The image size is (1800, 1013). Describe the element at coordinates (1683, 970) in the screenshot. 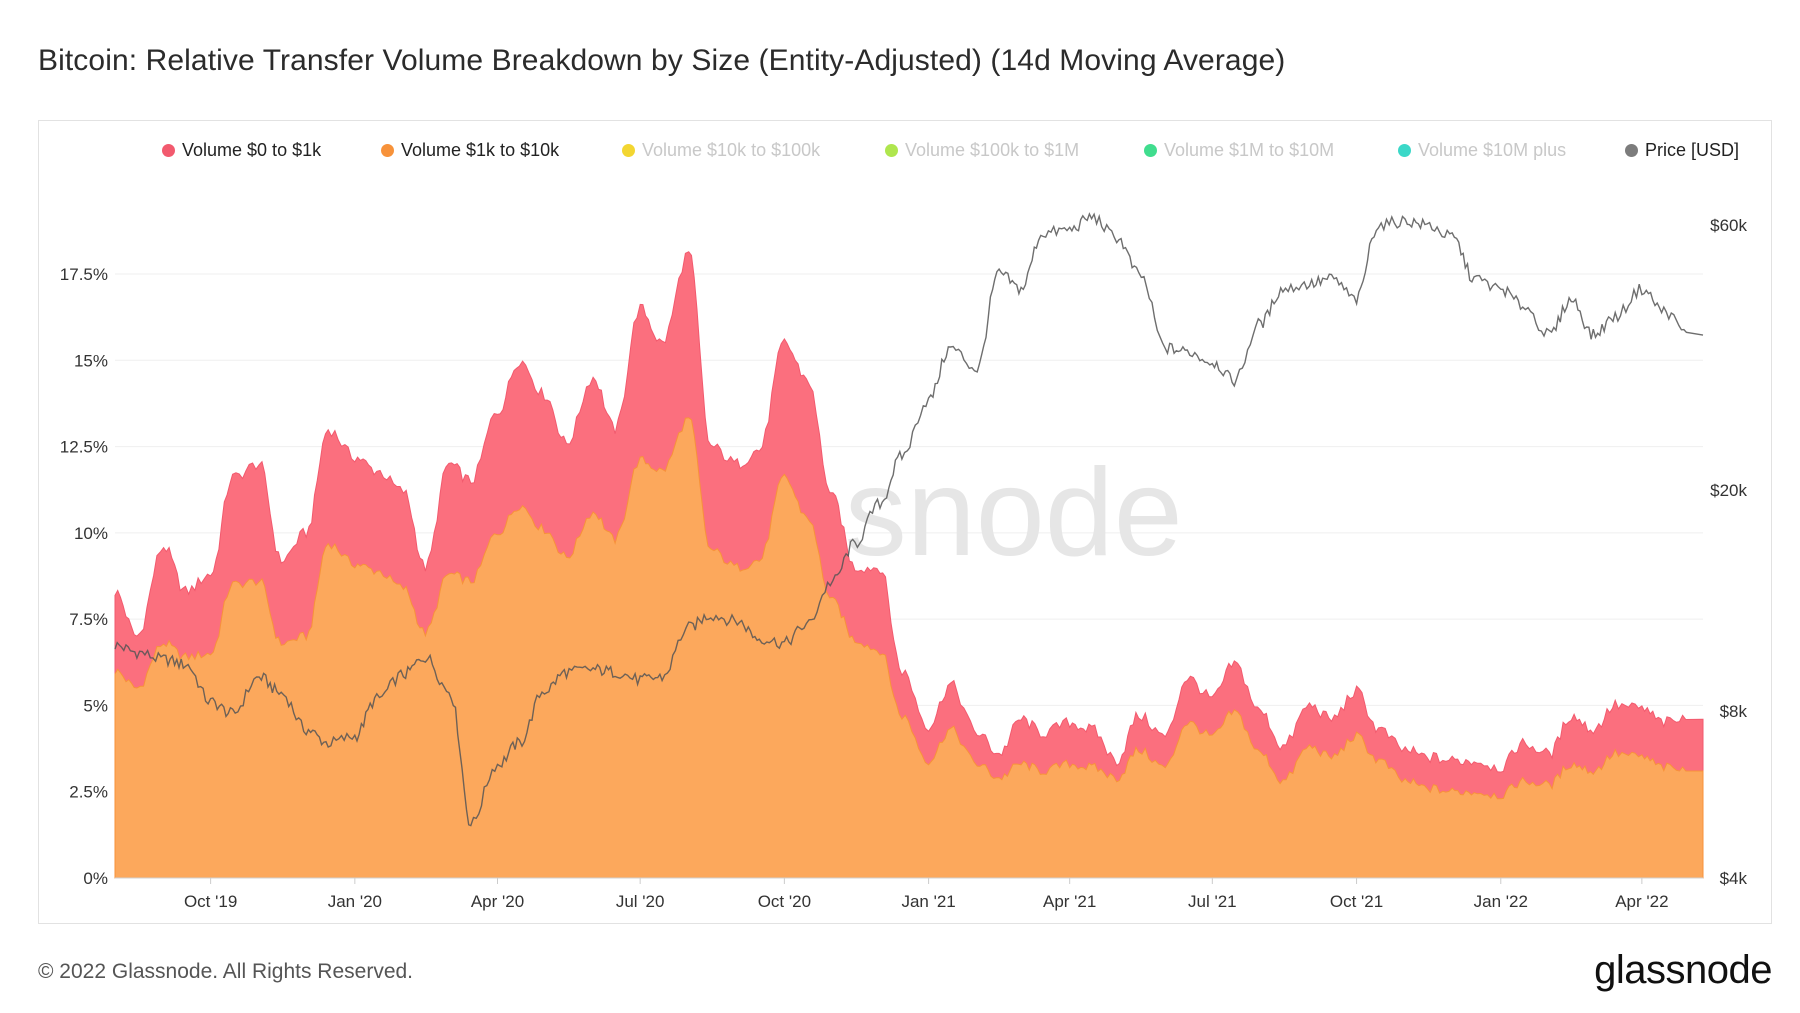

I see `glassnode-logo: glassnode` at that location.